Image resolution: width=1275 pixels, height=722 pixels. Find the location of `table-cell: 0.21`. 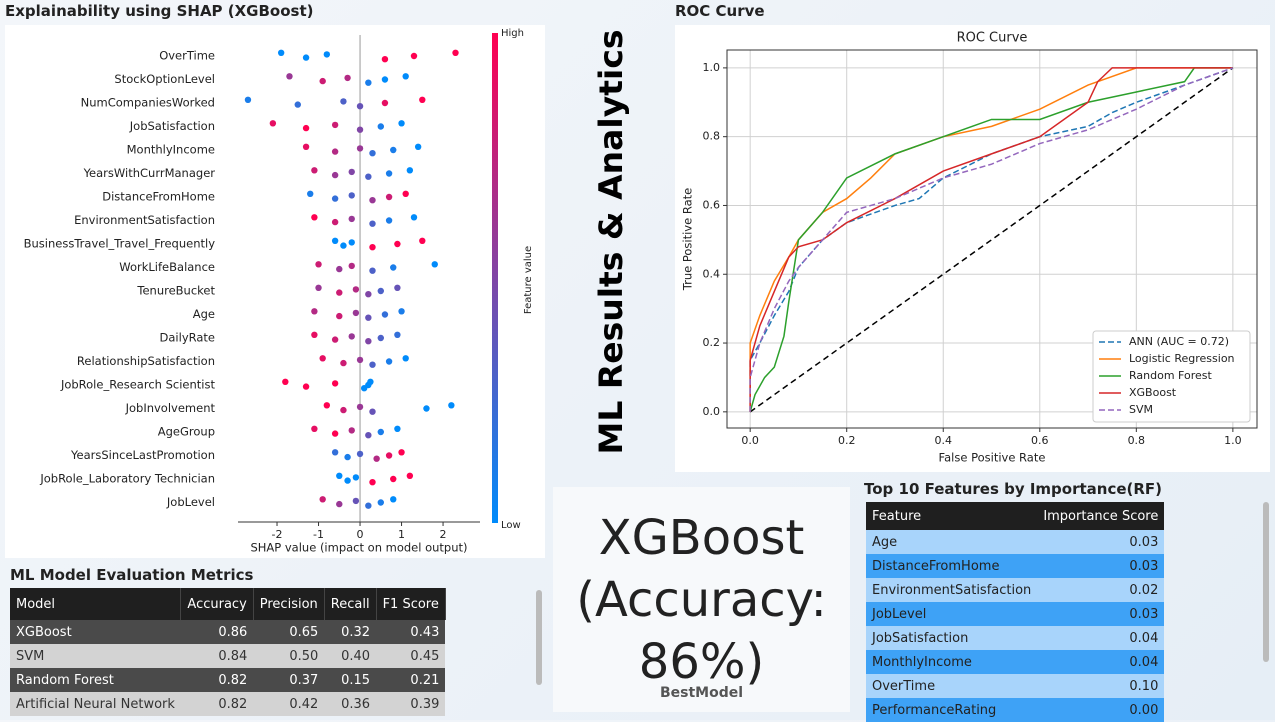

table-cell: 0.21 is located at coordinates (411, 680).